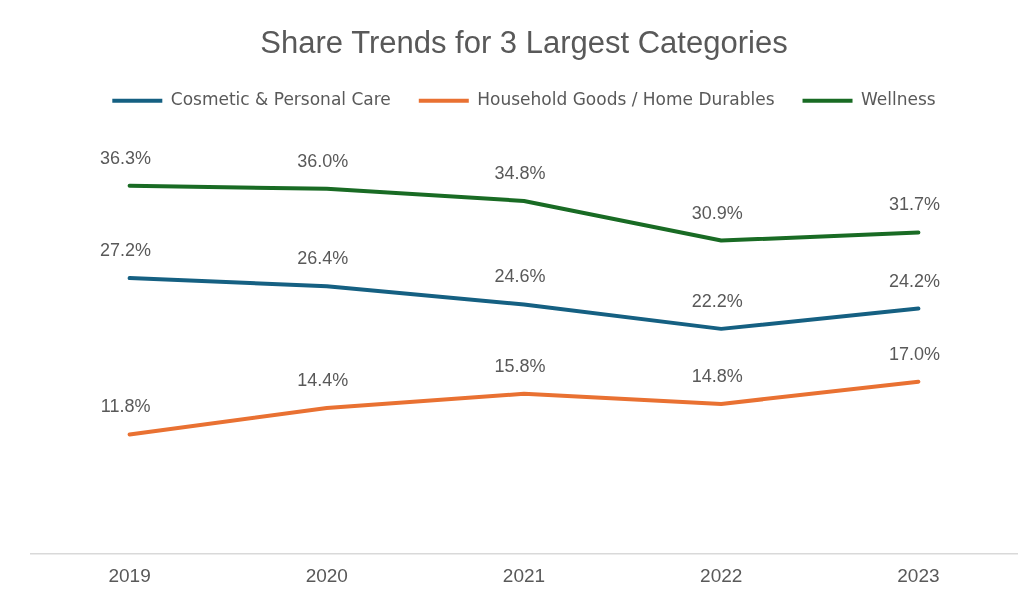  Describe the element at coordinates (717, 300) in the screenshot. I see `data-label: 22.2%` at that location.